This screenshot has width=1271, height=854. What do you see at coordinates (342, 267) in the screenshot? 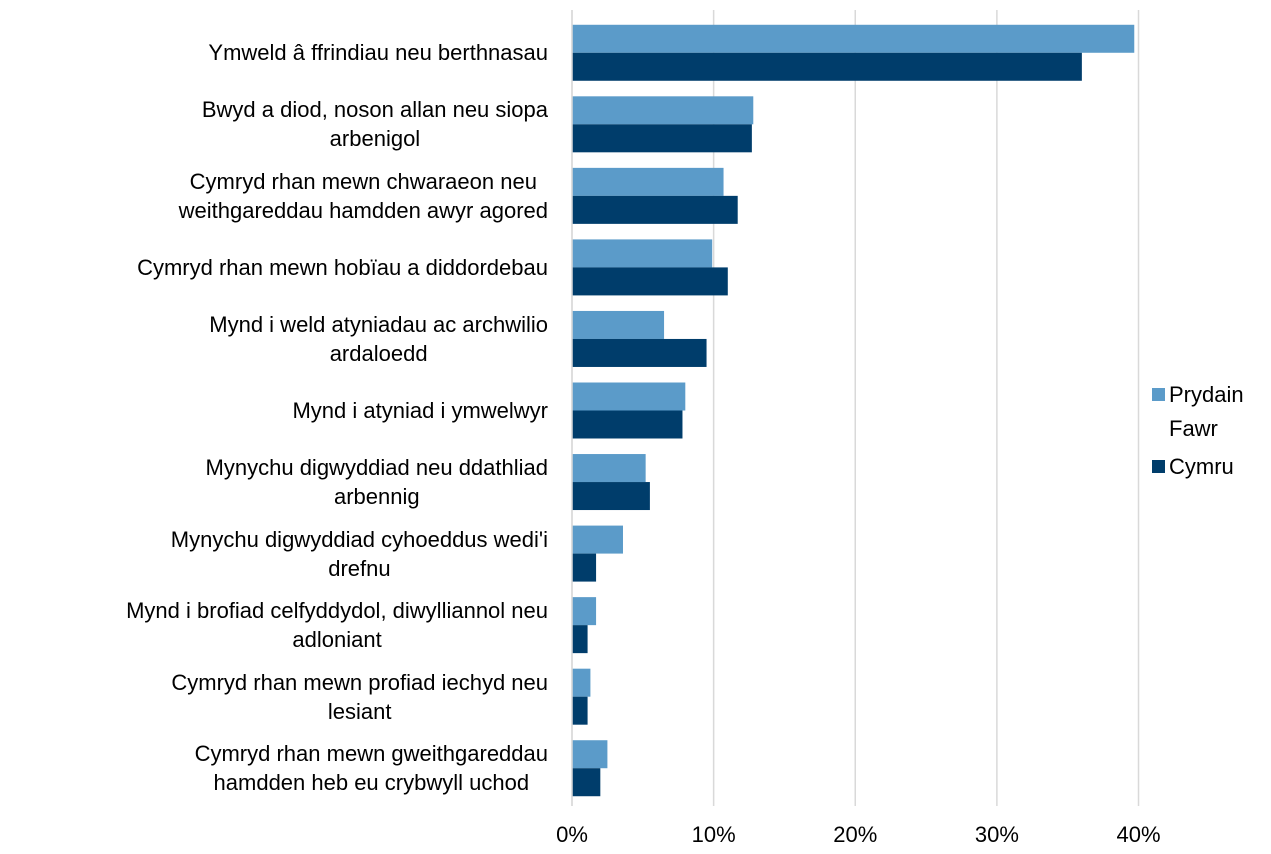
I see `category-label: Cymryd rhan mewn hobïau a diddordebau` at bounding box center [342, 267].